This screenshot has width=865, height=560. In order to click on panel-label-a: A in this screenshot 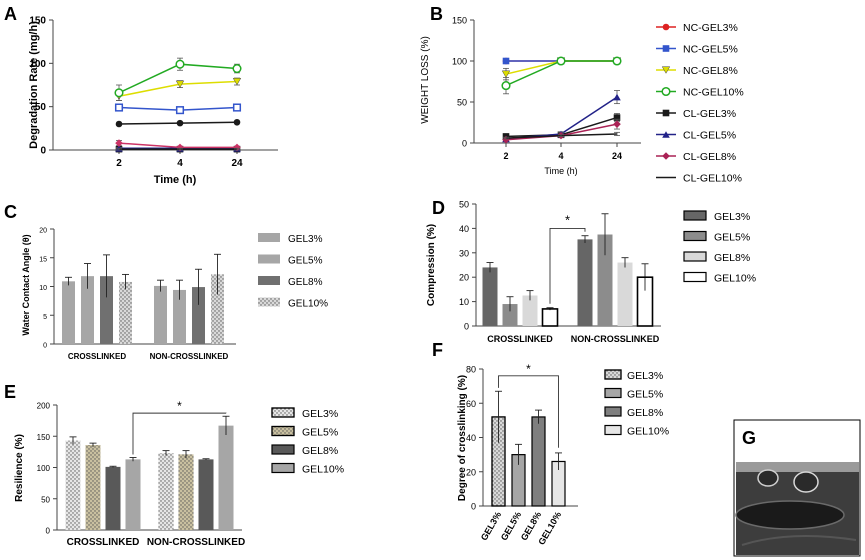, I will do `click(10, 14)`.